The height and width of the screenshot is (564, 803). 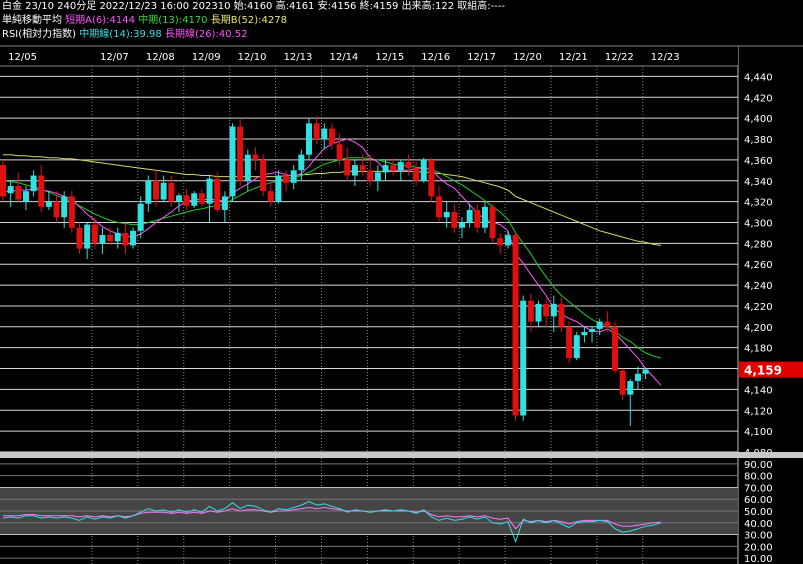 What do you see at coordinates (763, 371) in the screenshot?
I see `last-price-label: 4,159` at bounding box center [763, 371].